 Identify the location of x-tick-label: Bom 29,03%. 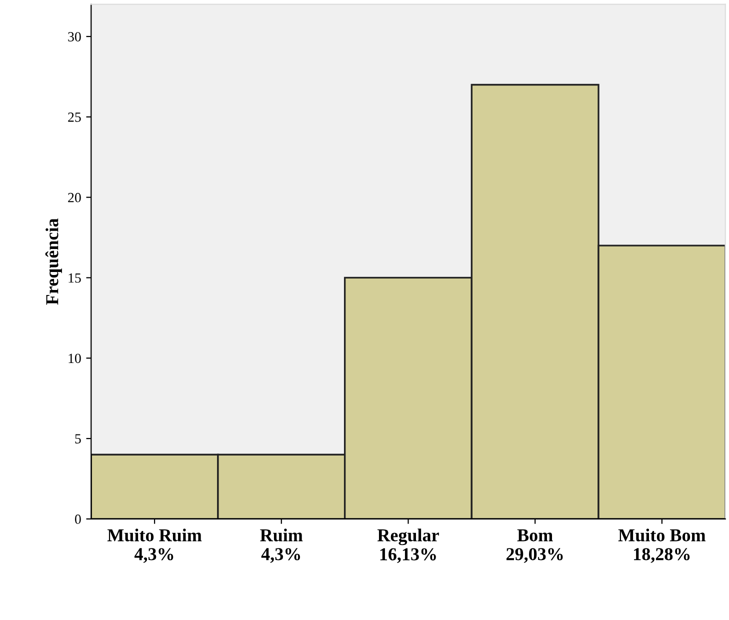
(534, 546).